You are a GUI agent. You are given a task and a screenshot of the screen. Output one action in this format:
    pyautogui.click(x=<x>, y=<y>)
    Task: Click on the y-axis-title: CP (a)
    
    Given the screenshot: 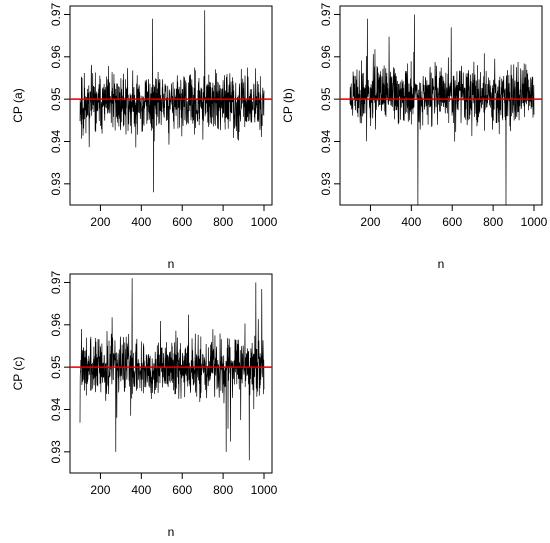 What is the action you would take?
    pyautogui.click(x=18, y=105)
    